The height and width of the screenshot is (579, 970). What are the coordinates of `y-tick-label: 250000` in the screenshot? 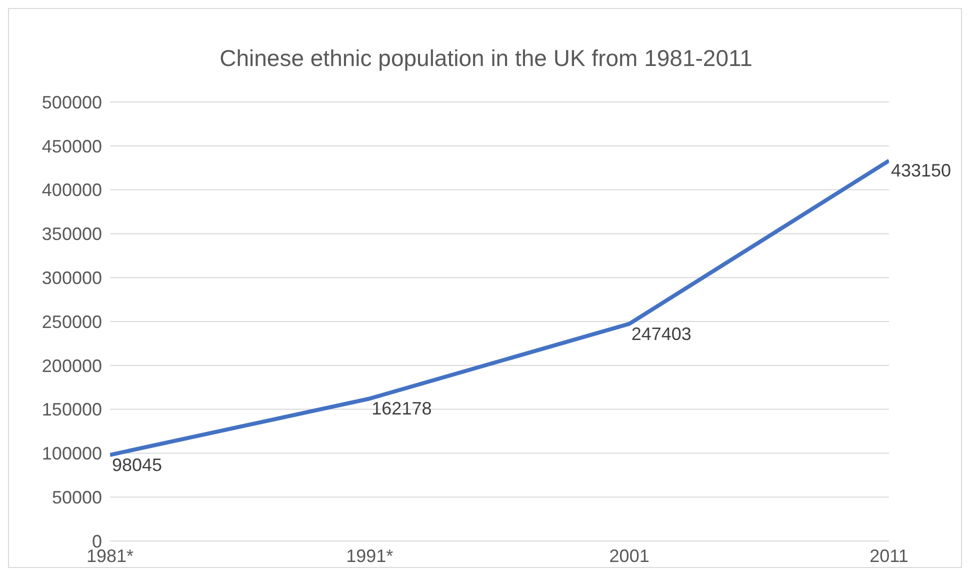 It's located at (72, 322).